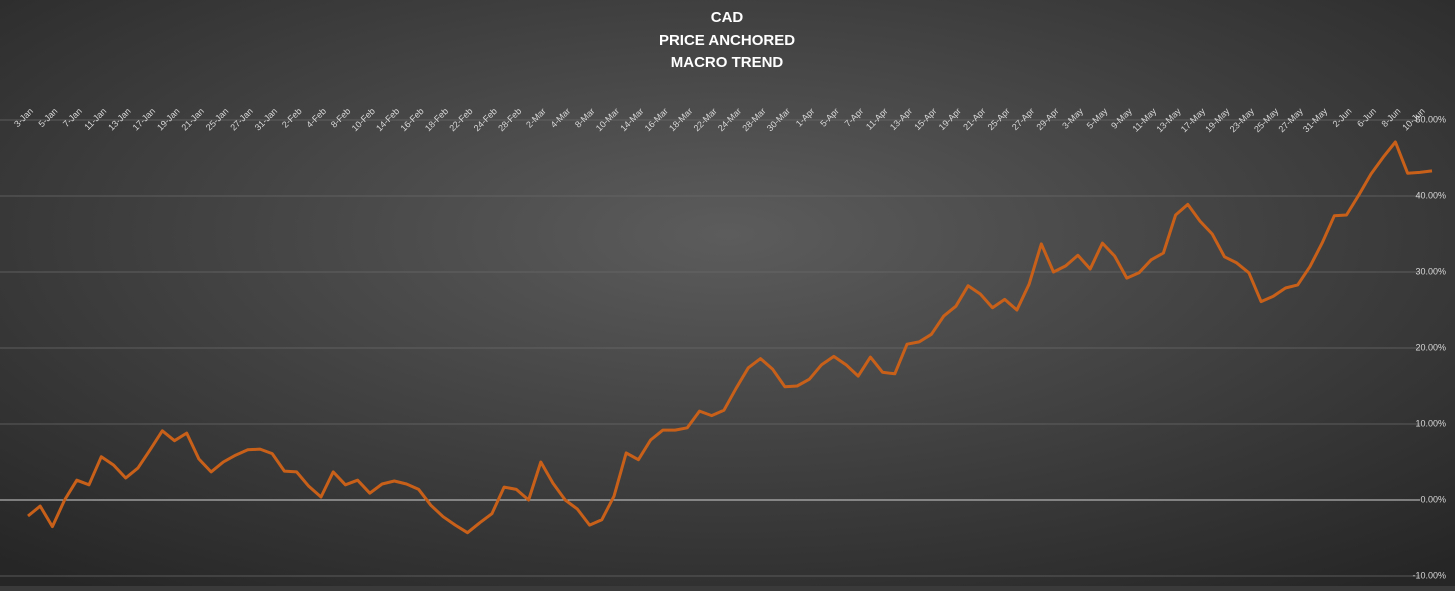 The image size is (1455, 591). Describe the element at coordinates (1429, 575) in the screenshot. I see `y-tick-label: -10.00%` at that location.